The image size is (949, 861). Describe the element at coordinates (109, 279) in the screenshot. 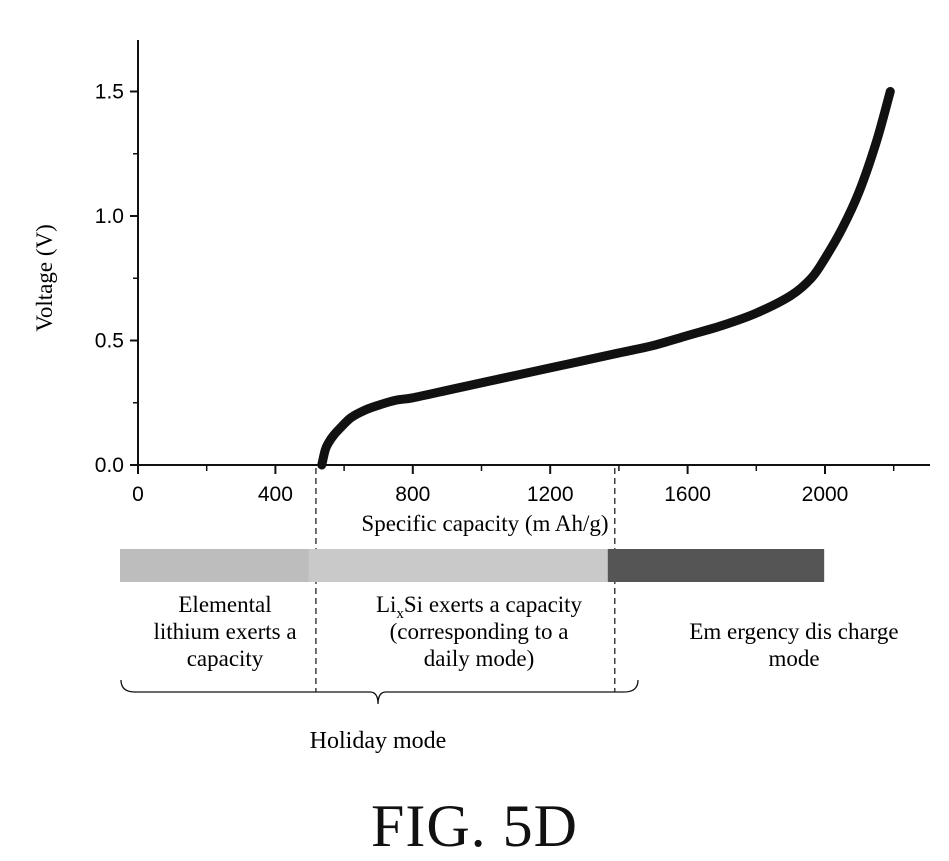

I see `y-tick-labels: 0.0 0.5 1.0 1.5` at that location.